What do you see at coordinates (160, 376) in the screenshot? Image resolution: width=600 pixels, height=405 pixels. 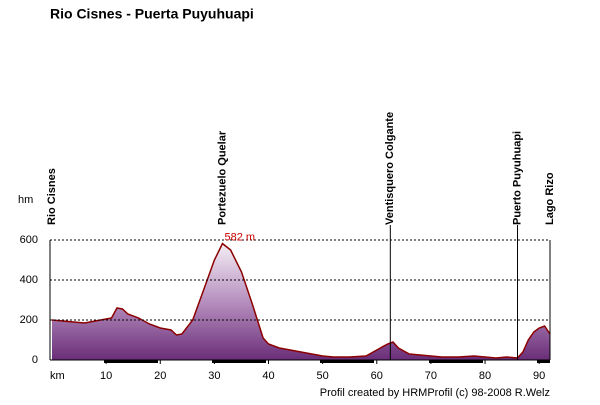 I see `x-tick-label: 20` at bounding box center [160, 376].